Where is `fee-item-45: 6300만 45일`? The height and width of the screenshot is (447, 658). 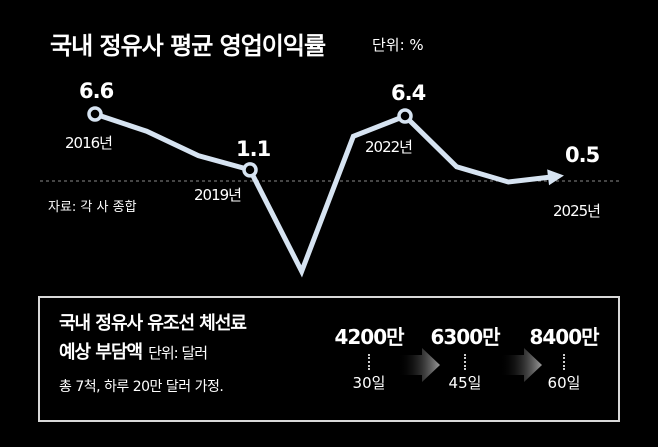 fee-item-45: 6300만 45일 is located at coordinates (465, 357).